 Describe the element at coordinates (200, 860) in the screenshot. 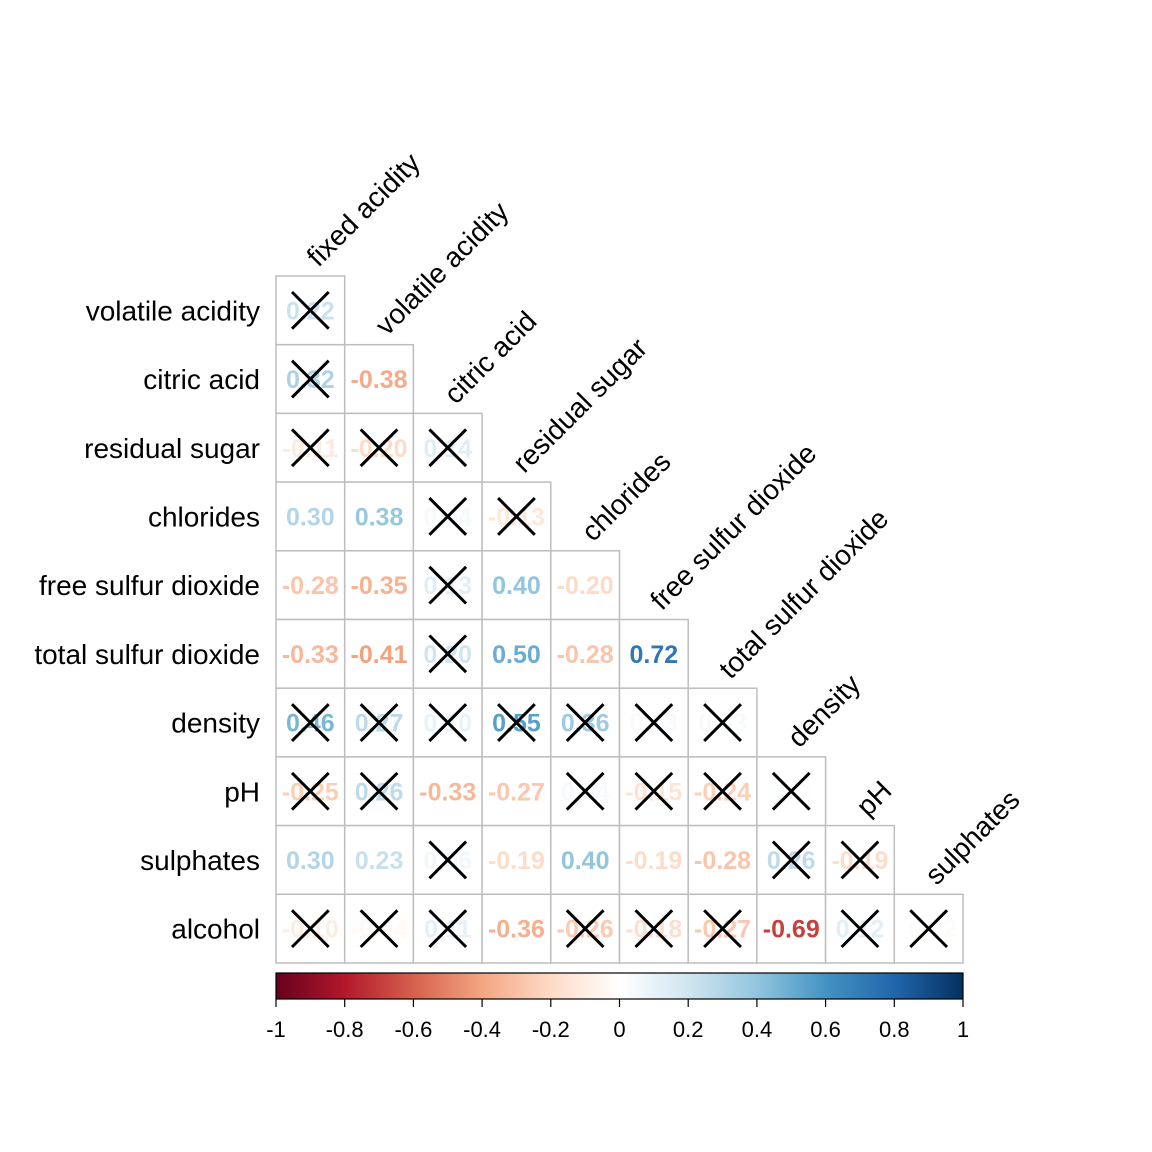

I see `row-label-sulphates: sulphates` at that location.